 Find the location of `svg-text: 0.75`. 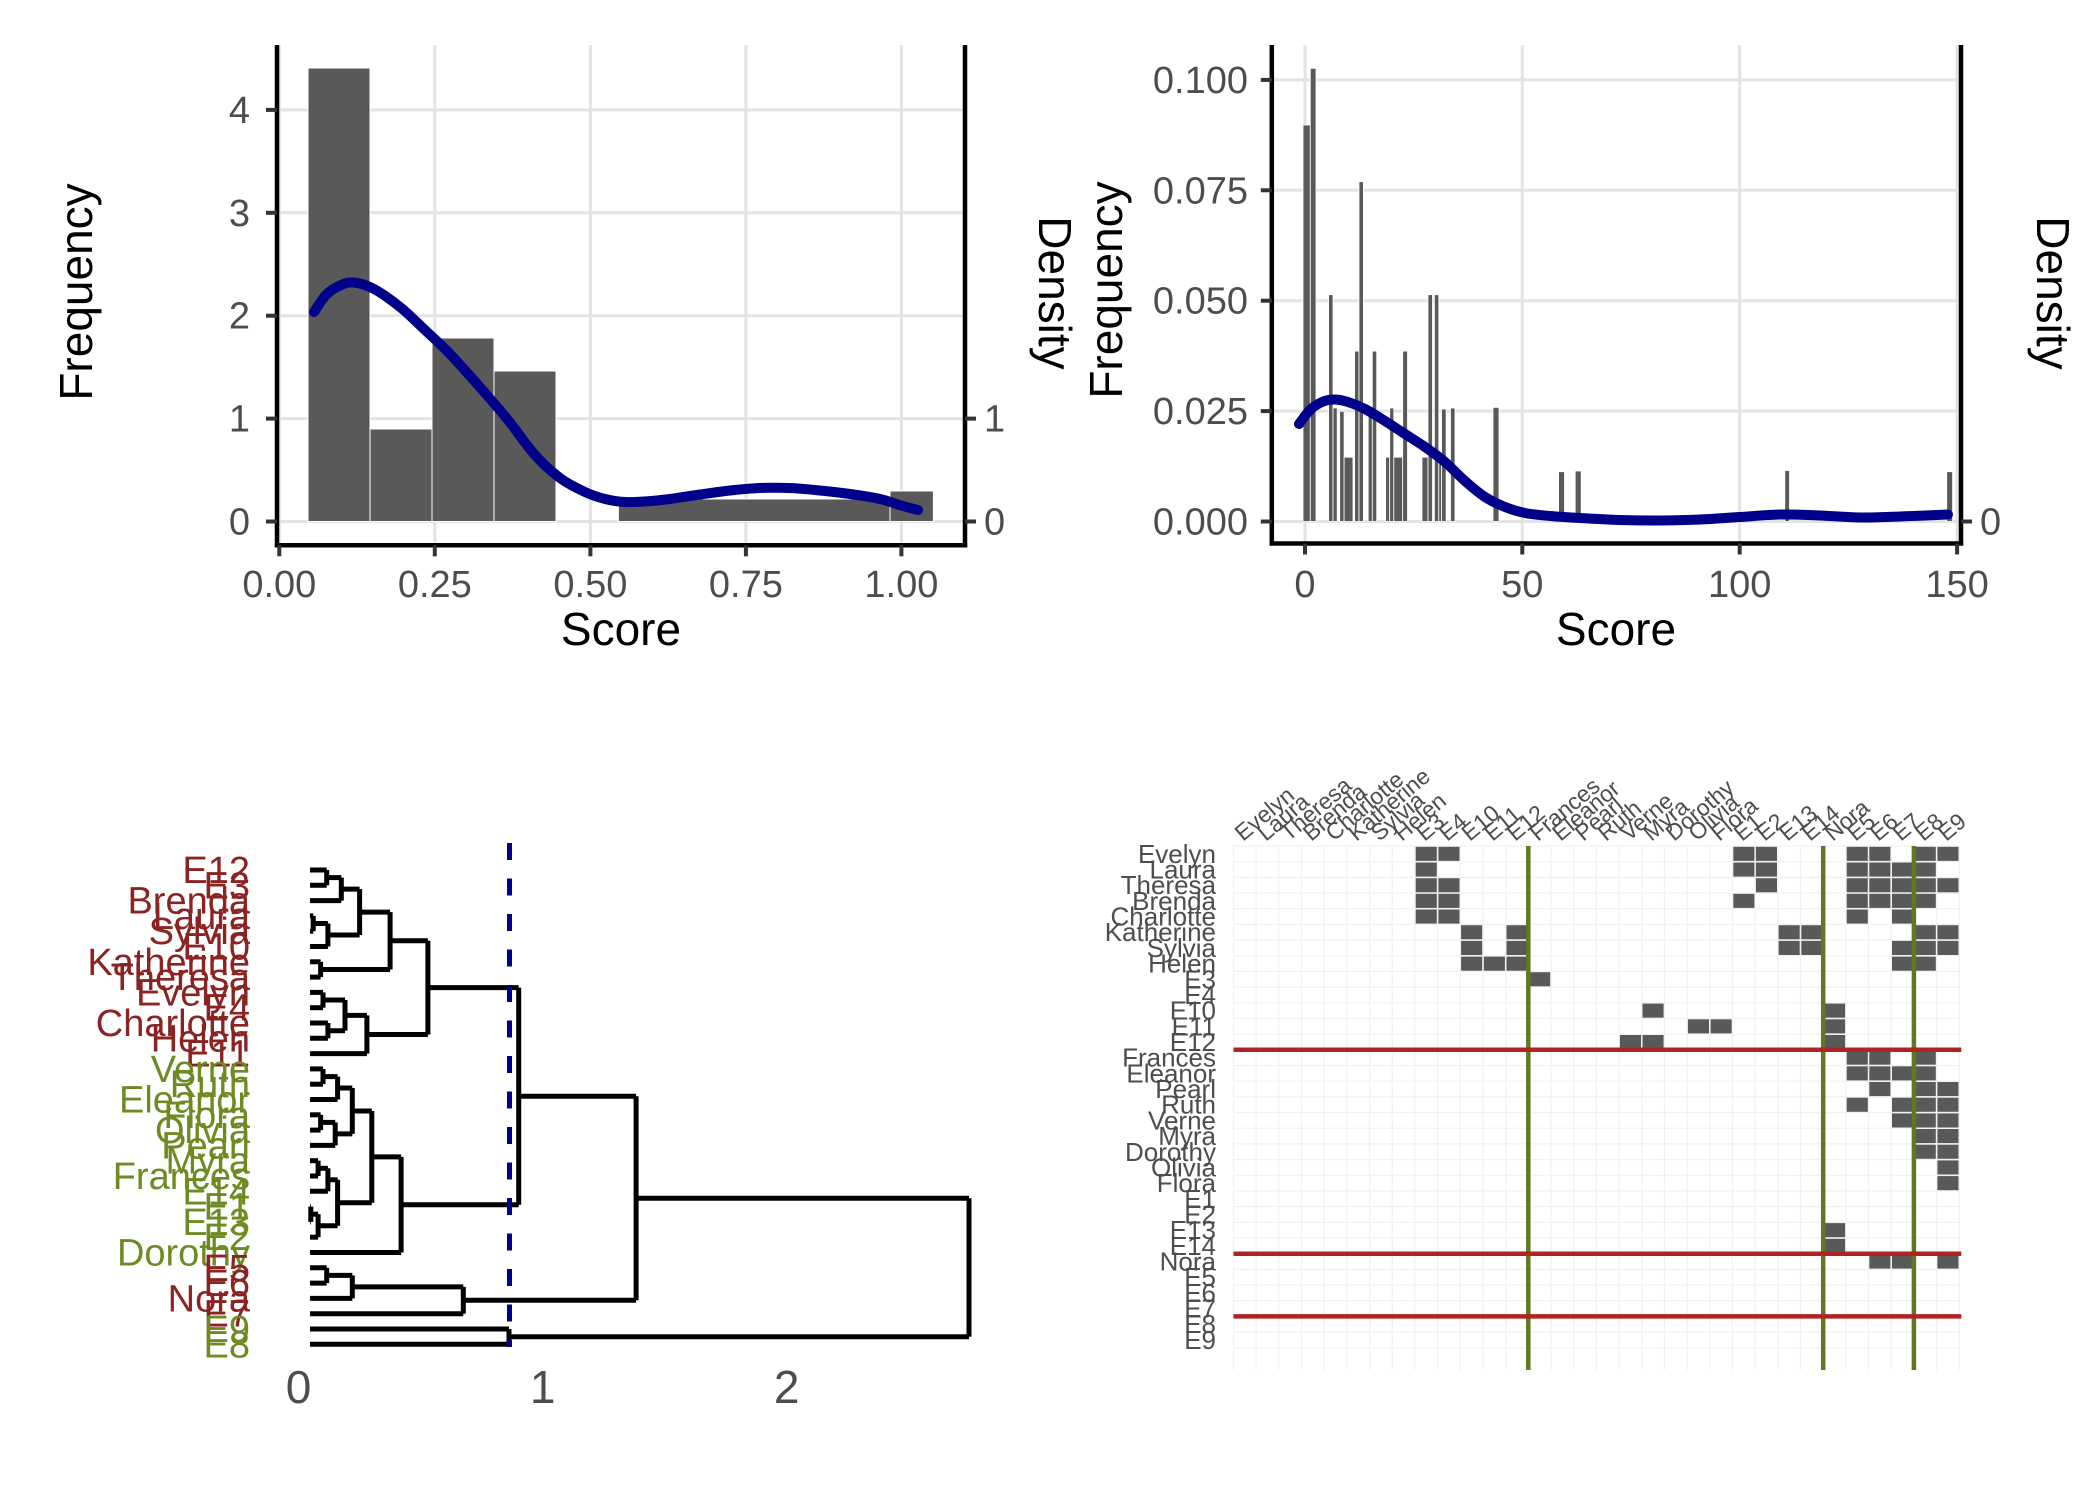

svg-text: 0.75 is located at coordinates (746, 585).